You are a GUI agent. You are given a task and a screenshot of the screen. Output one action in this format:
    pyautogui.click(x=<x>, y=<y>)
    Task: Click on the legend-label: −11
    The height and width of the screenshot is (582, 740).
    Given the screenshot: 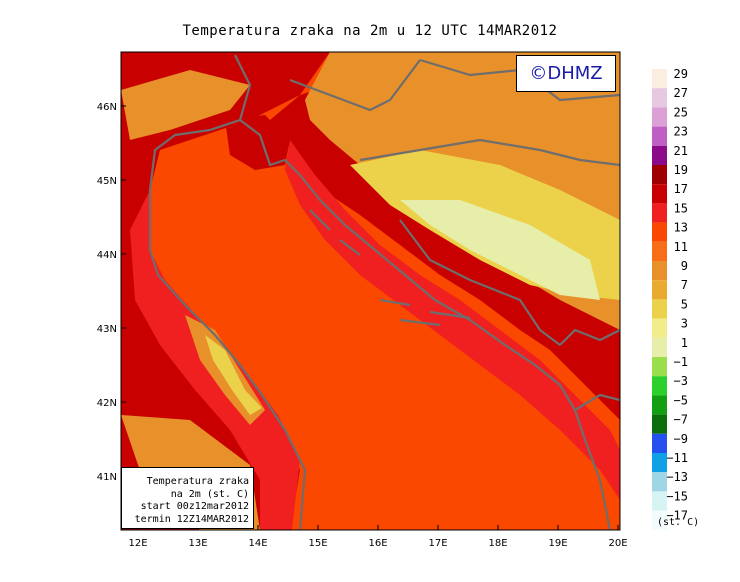 What is the action you would take?
    pyautogui.click(x=677, y=458)
    